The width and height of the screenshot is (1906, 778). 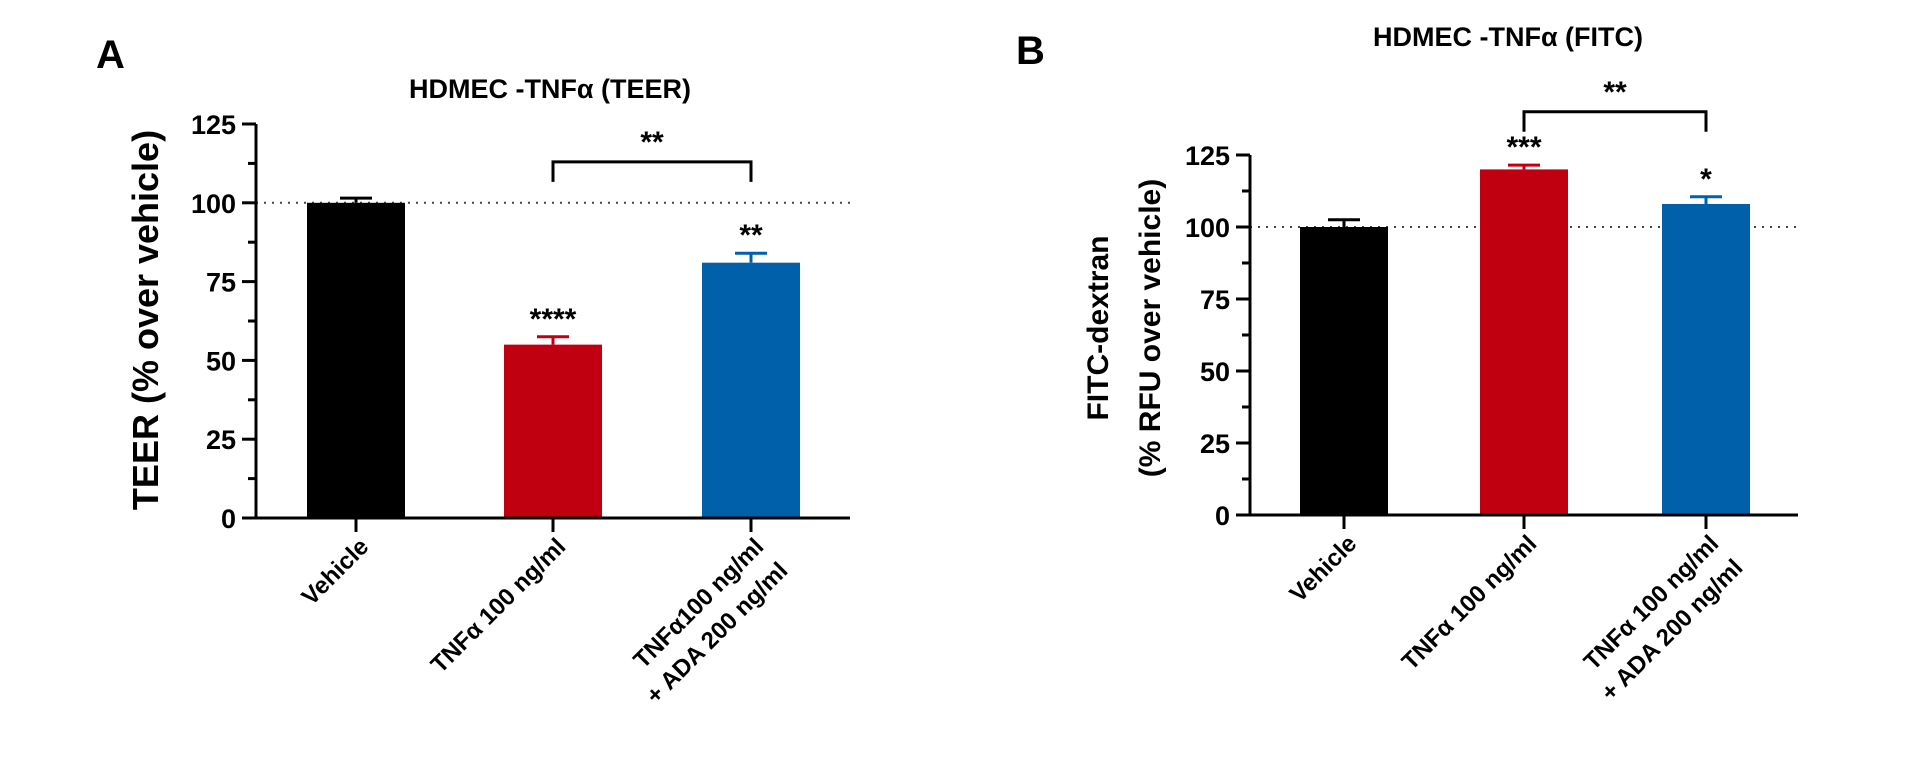 I want to click on significance-label: ***, so click(x=1523, y=147).